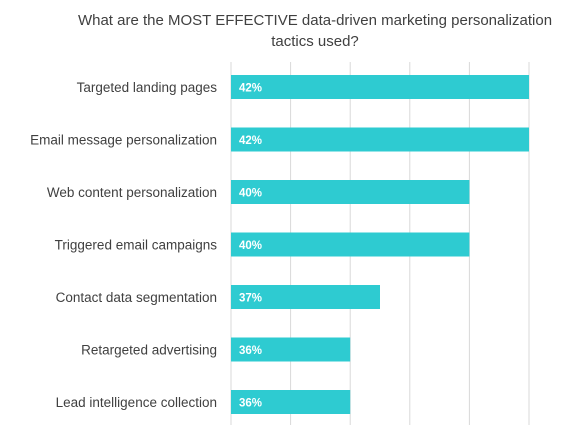 This screenshot has width=584, height=441. What do you see at coordinates (149, 350) in the screenshot?
I see `category-label: Retargeted advertising` at bounding box center [149, 350].